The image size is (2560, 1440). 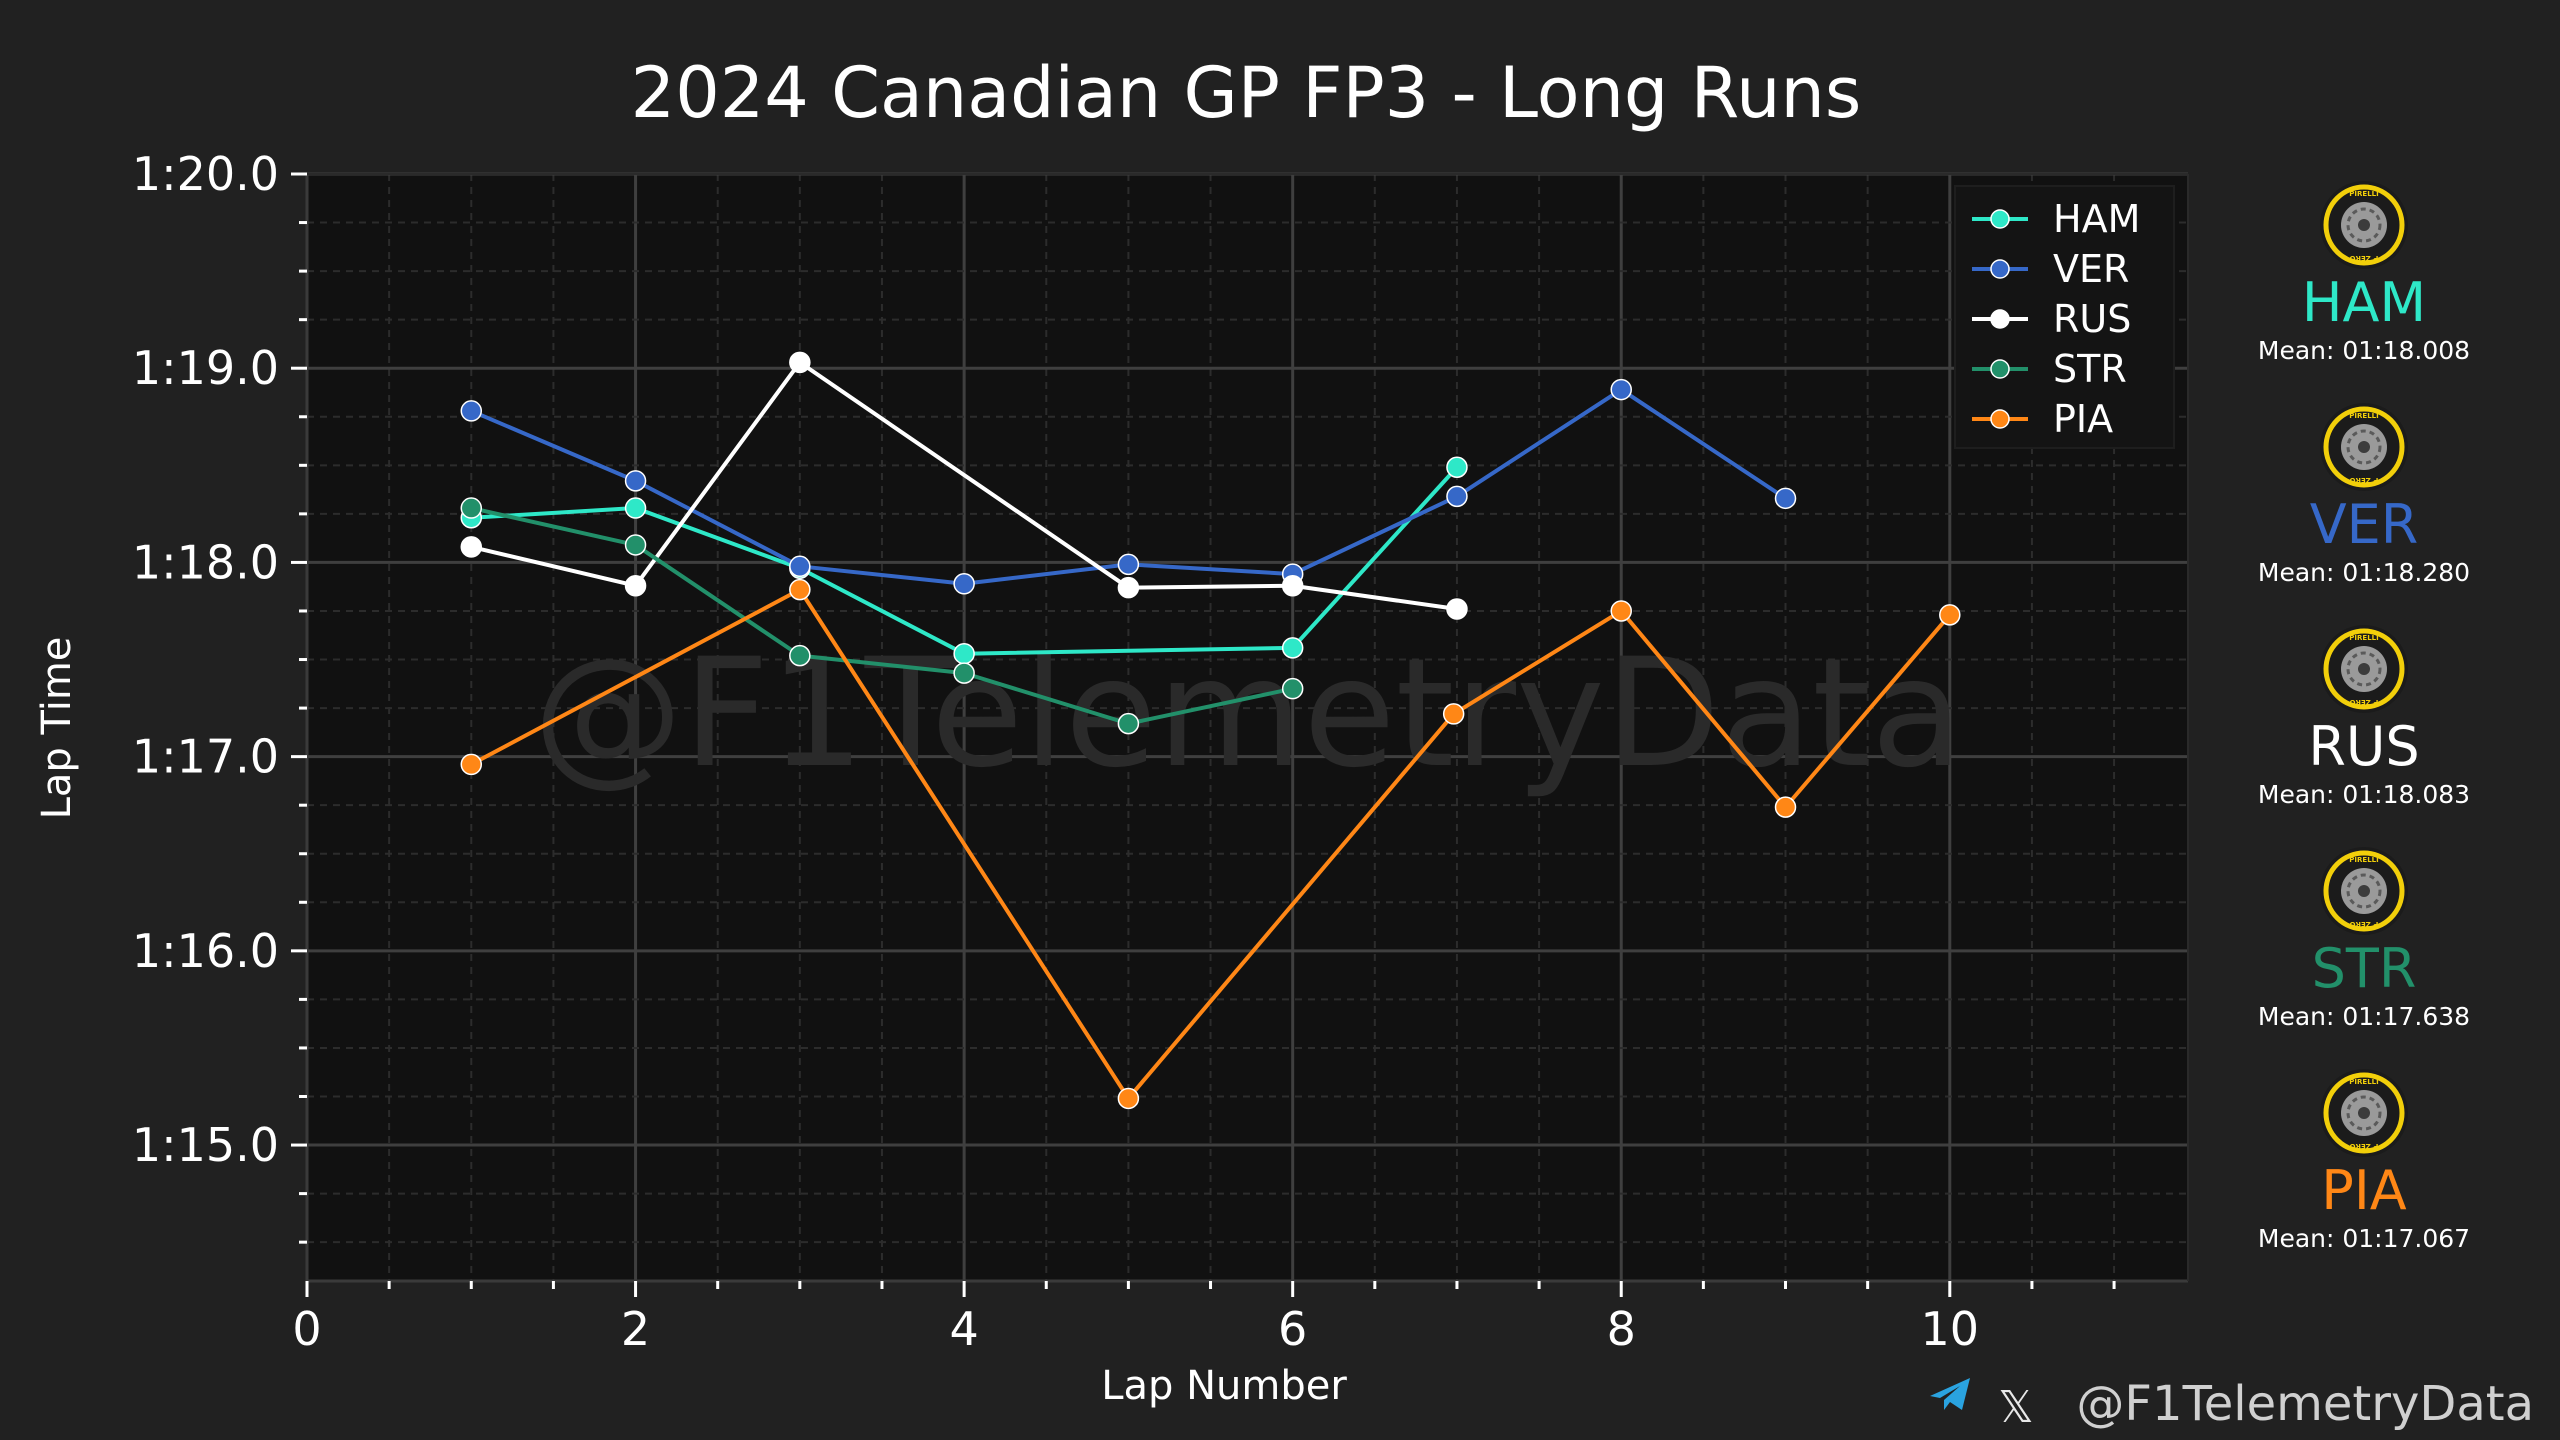 I want to click on telegram-icon, so click(x=1950, y=1394).